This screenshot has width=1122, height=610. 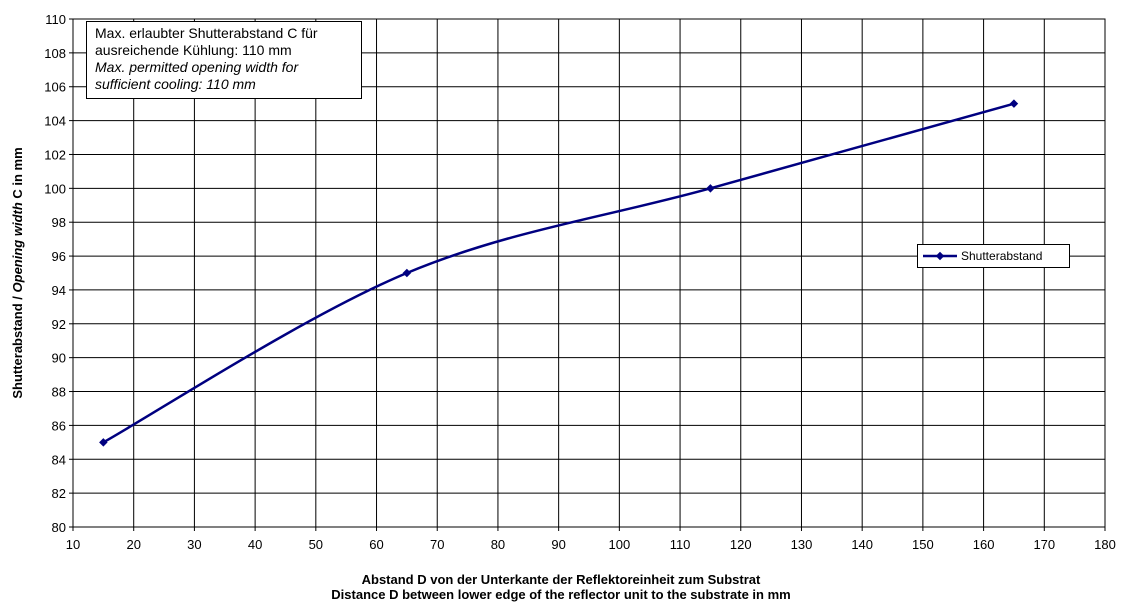 What do you see at coordinates (59, 256) in the screenshot?
I see `y-tick-label: 96` at bounding box center [59, 256].